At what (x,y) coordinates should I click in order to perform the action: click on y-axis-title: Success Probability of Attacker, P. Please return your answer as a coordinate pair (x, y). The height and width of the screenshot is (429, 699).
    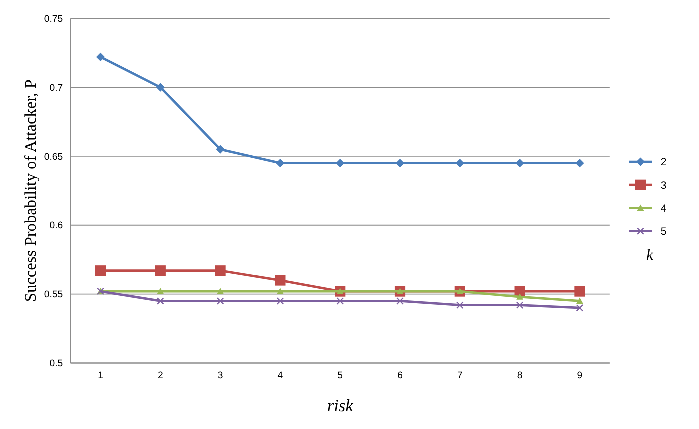
    Looking at the image, I should click on (30, 191).